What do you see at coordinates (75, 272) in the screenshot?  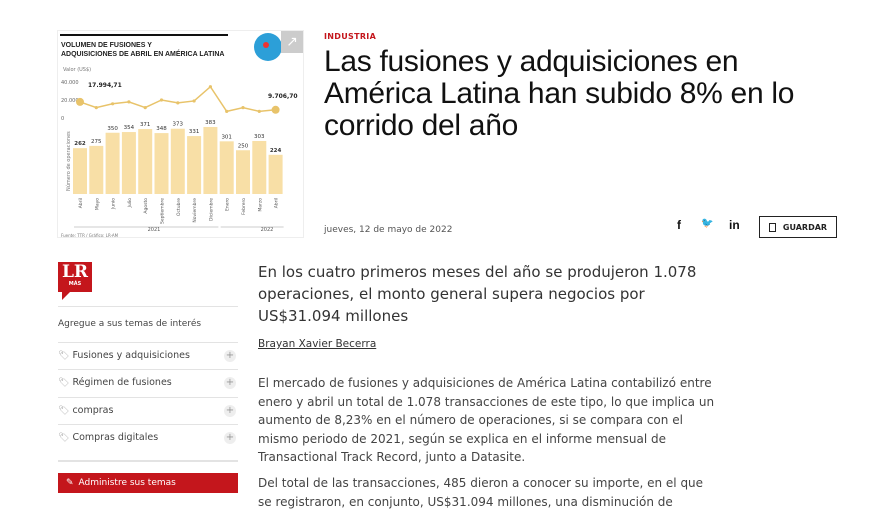 I see `logo-text: LR` at bounding box center [75, 272].